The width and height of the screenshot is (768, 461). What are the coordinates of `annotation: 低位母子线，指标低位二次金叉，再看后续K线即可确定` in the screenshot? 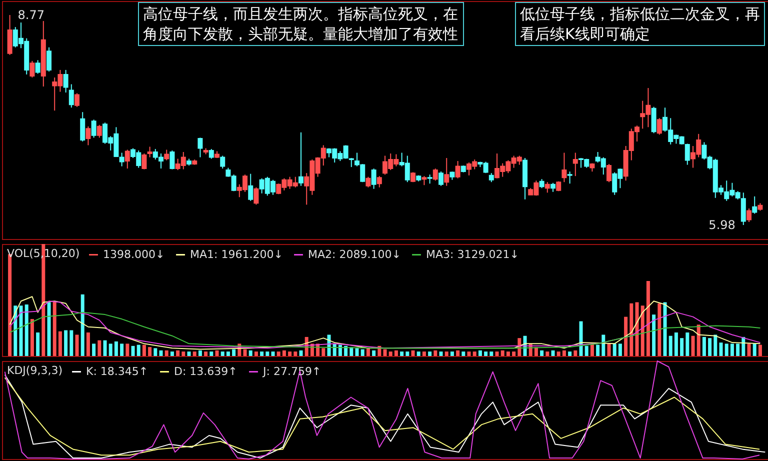 It's located at (640, 24).